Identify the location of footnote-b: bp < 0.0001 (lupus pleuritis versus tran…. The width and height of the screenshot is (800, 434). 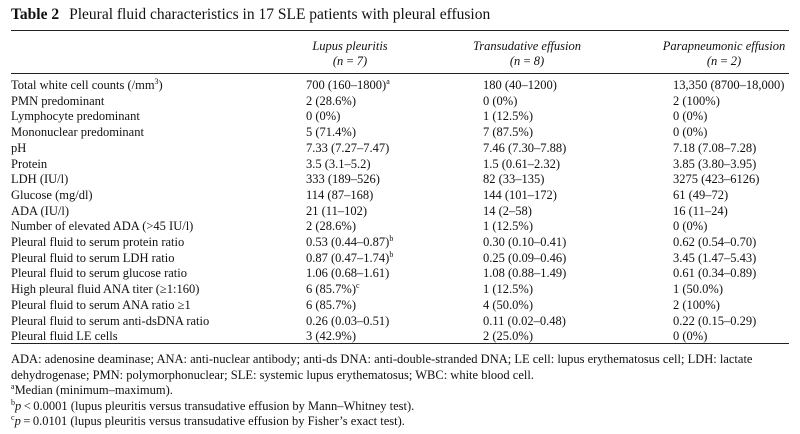
(213, 405).